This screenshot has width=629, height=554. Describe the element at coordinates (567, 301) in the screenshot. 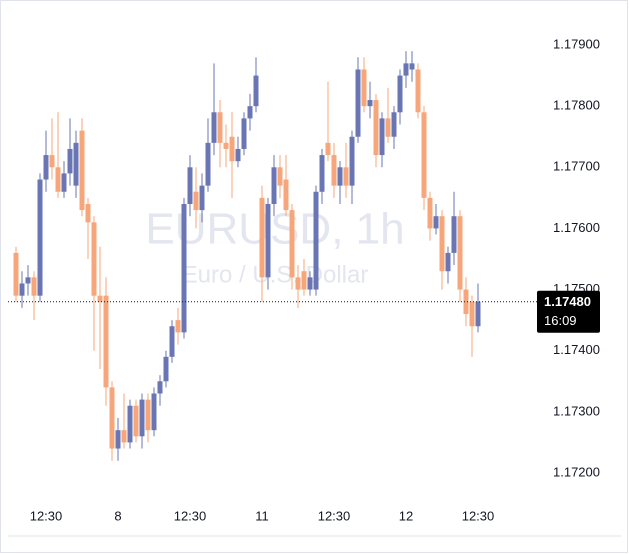

I see `last-price-label: 1.17480` at that location.